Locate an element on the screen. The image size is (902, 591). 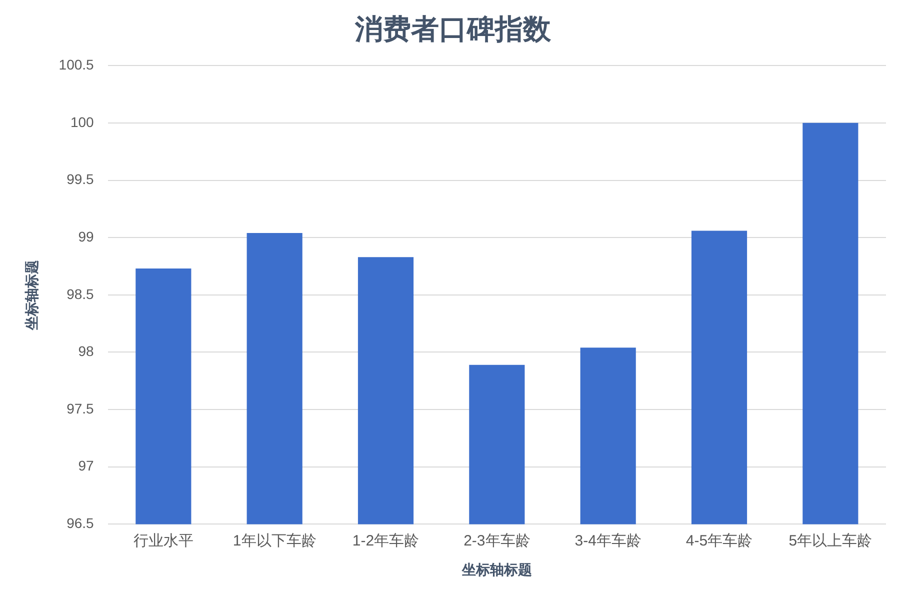
x-tick-label: 4-5年车龄 is located at coordinates (719, 541).